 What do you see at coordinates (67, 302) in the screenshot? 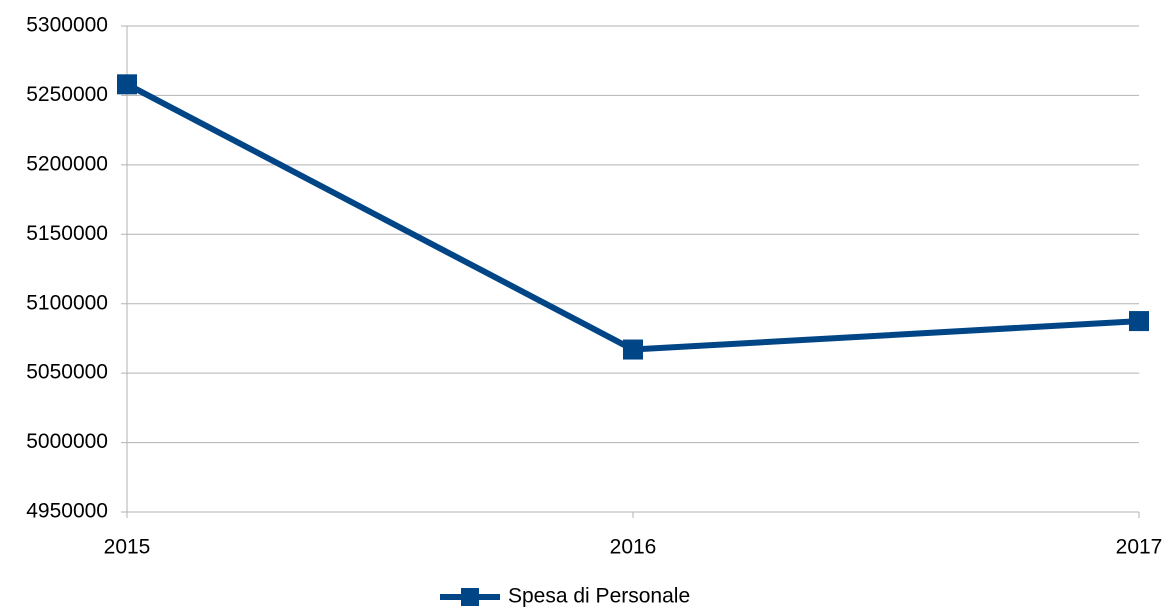
I see `y-tick-label: 5100000` at bounding box center [67, 302].